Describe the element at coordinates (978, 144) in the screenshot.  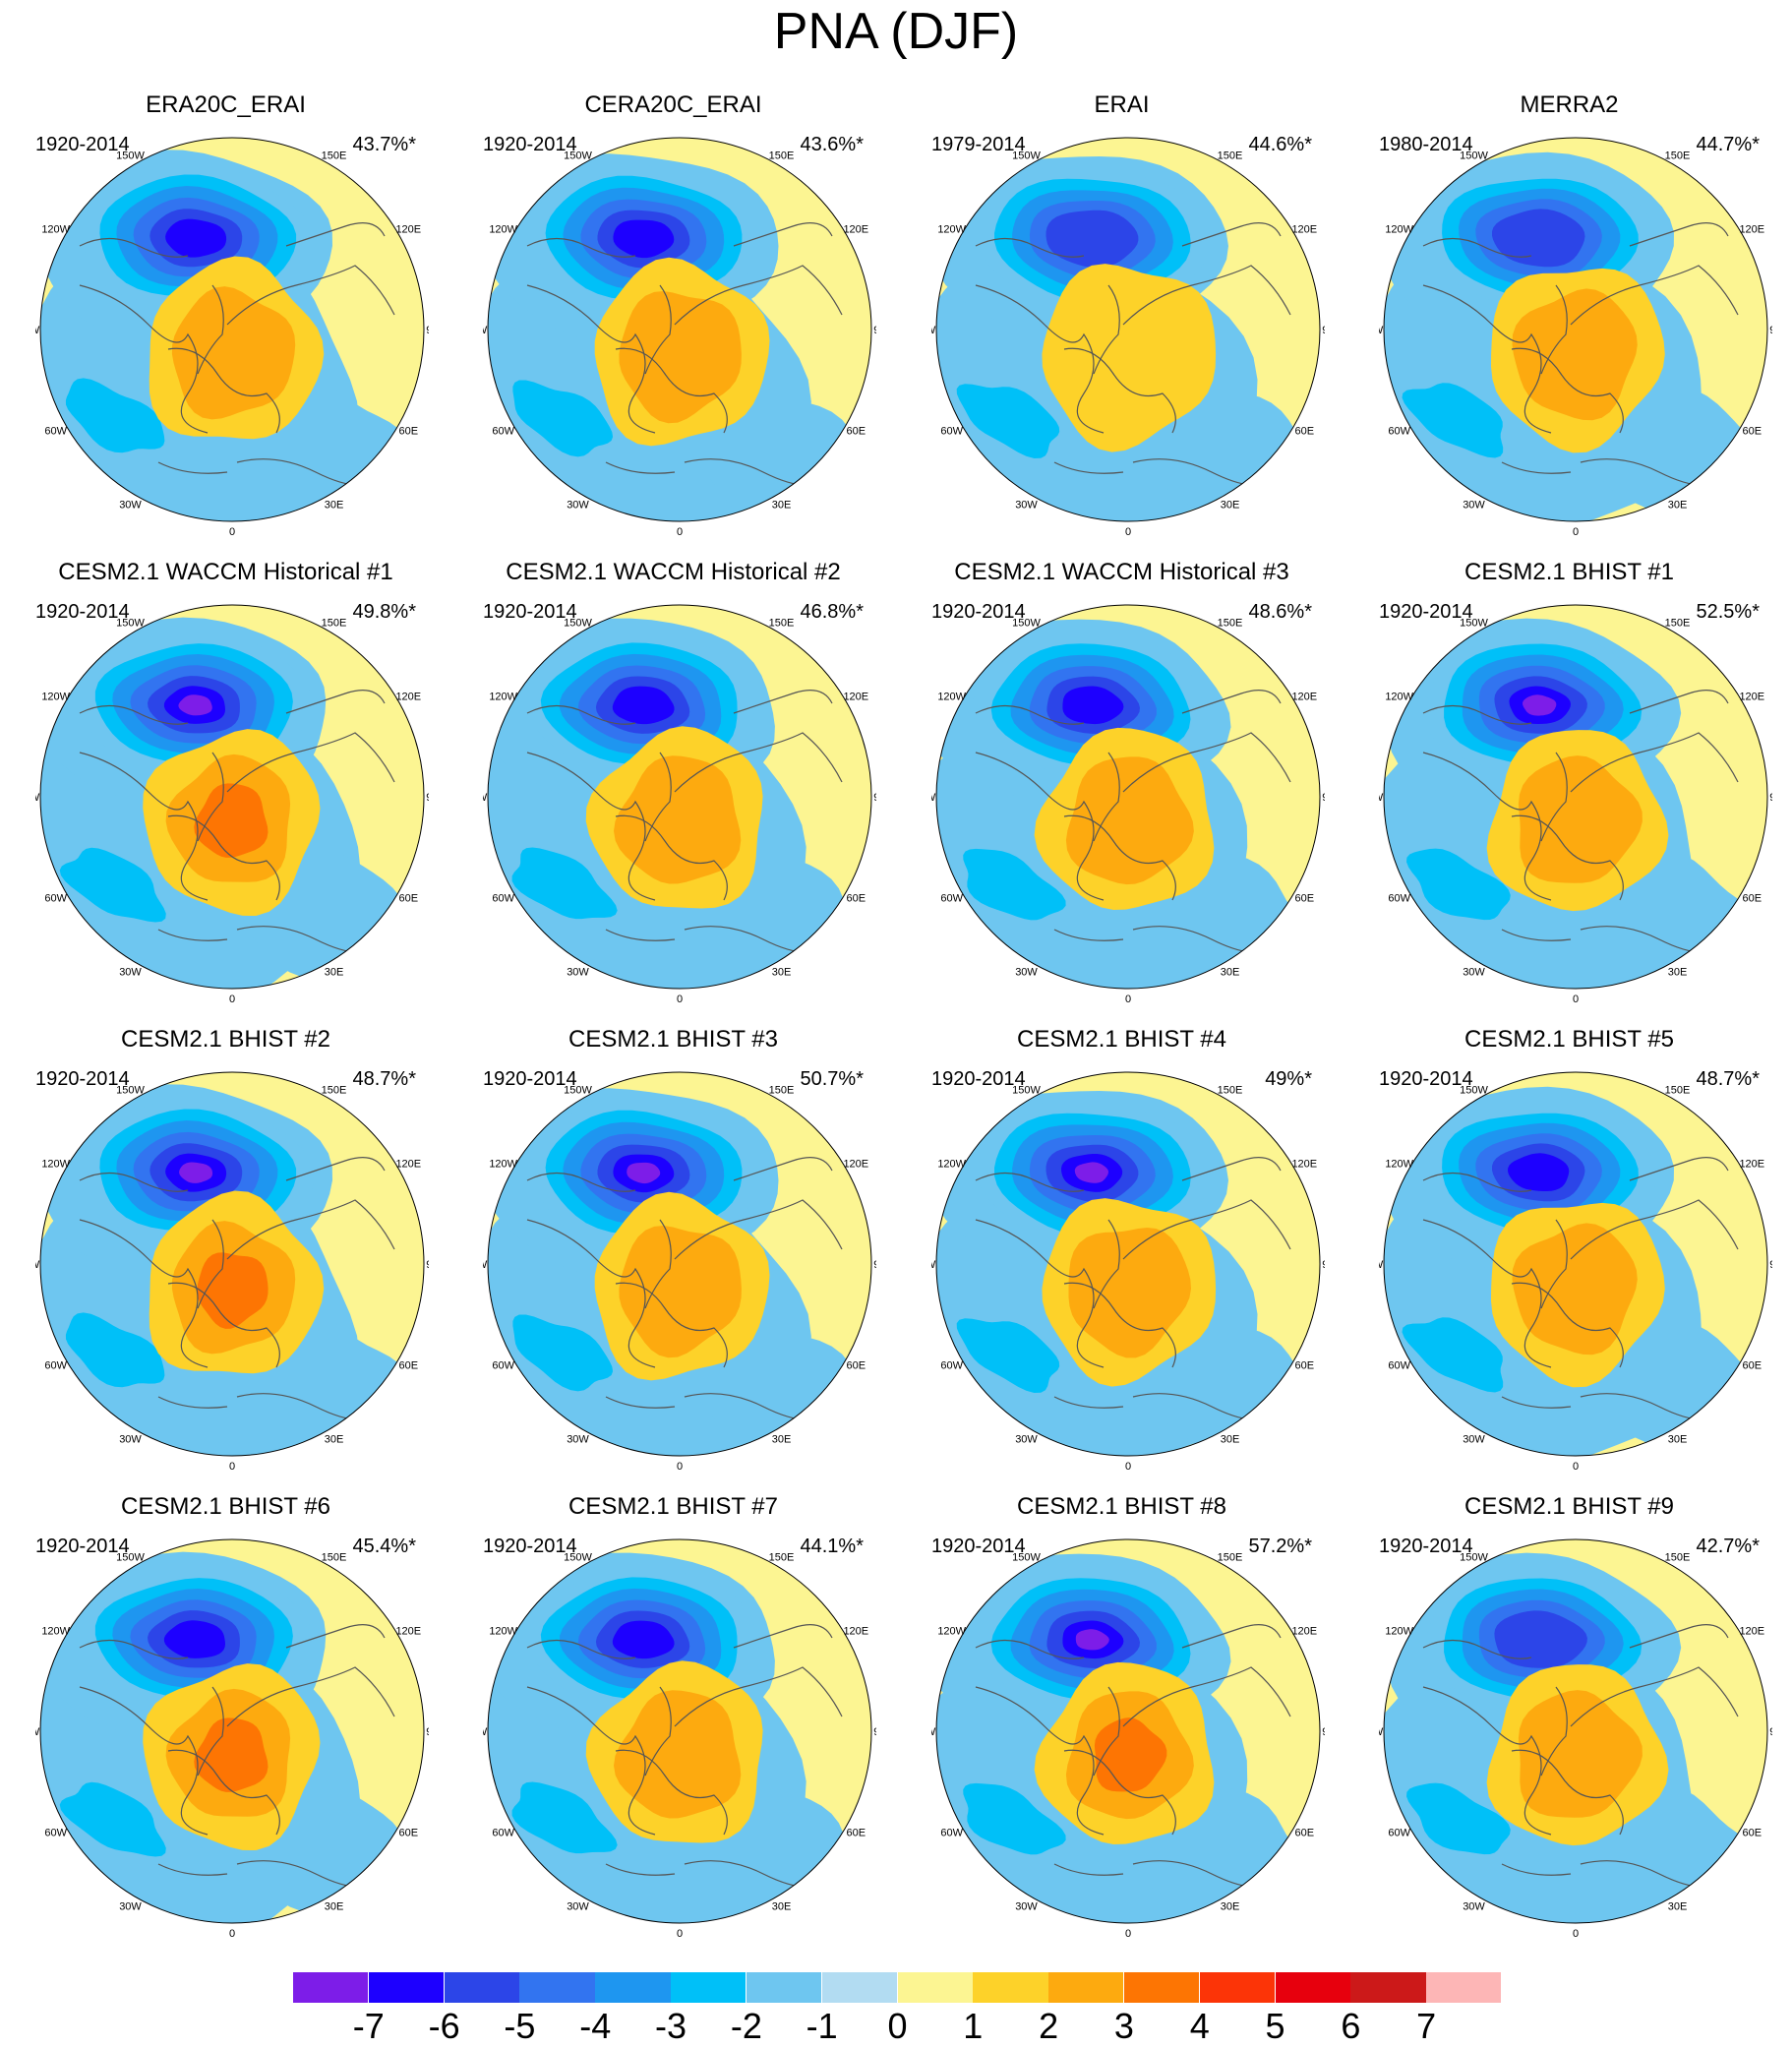
I see `panel-period: 1979-2014` at that location.